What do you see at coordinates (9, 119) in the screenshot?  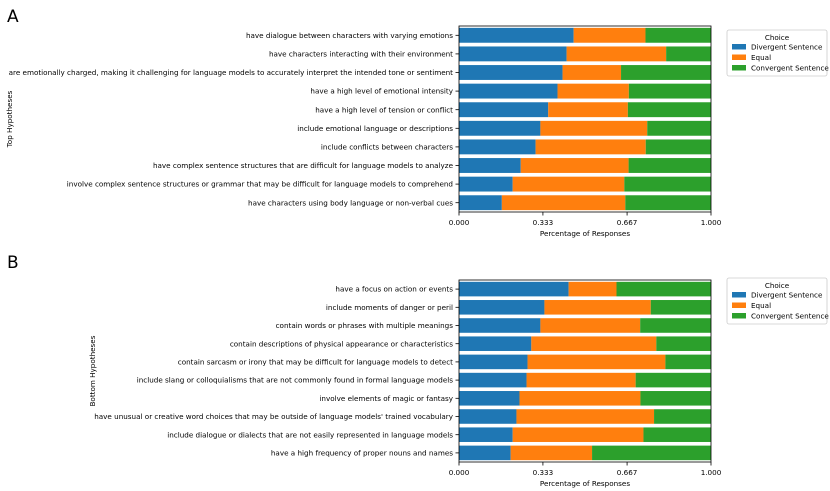 I see `y-axis-label: Top Hypotheses` at bounding box center [9, 119].